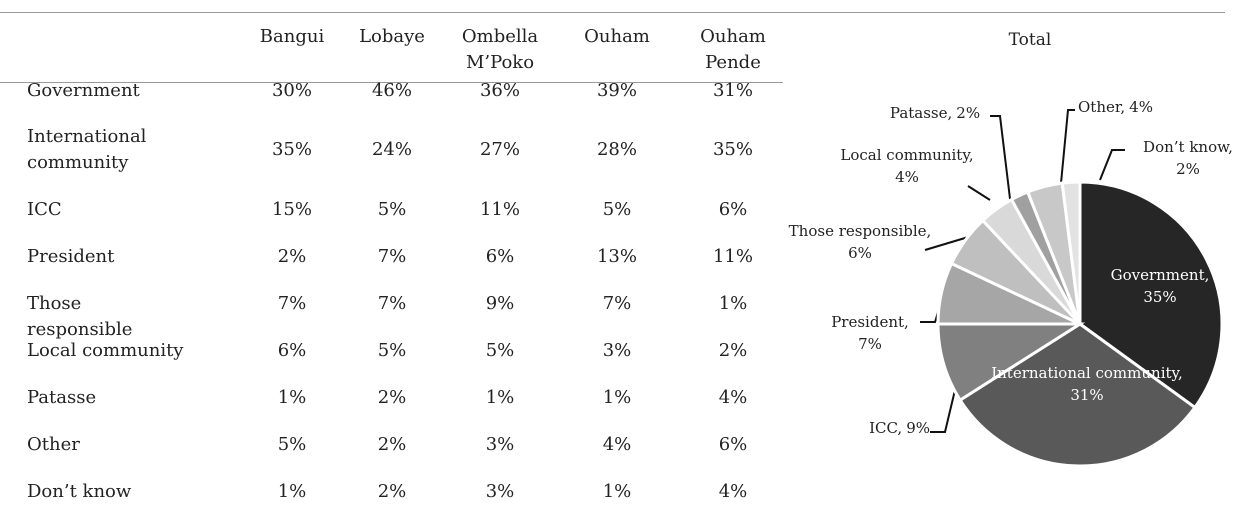 This screenshot has height=520, width=1245. I want to click on column-header: Bangui, so click(292, 36).